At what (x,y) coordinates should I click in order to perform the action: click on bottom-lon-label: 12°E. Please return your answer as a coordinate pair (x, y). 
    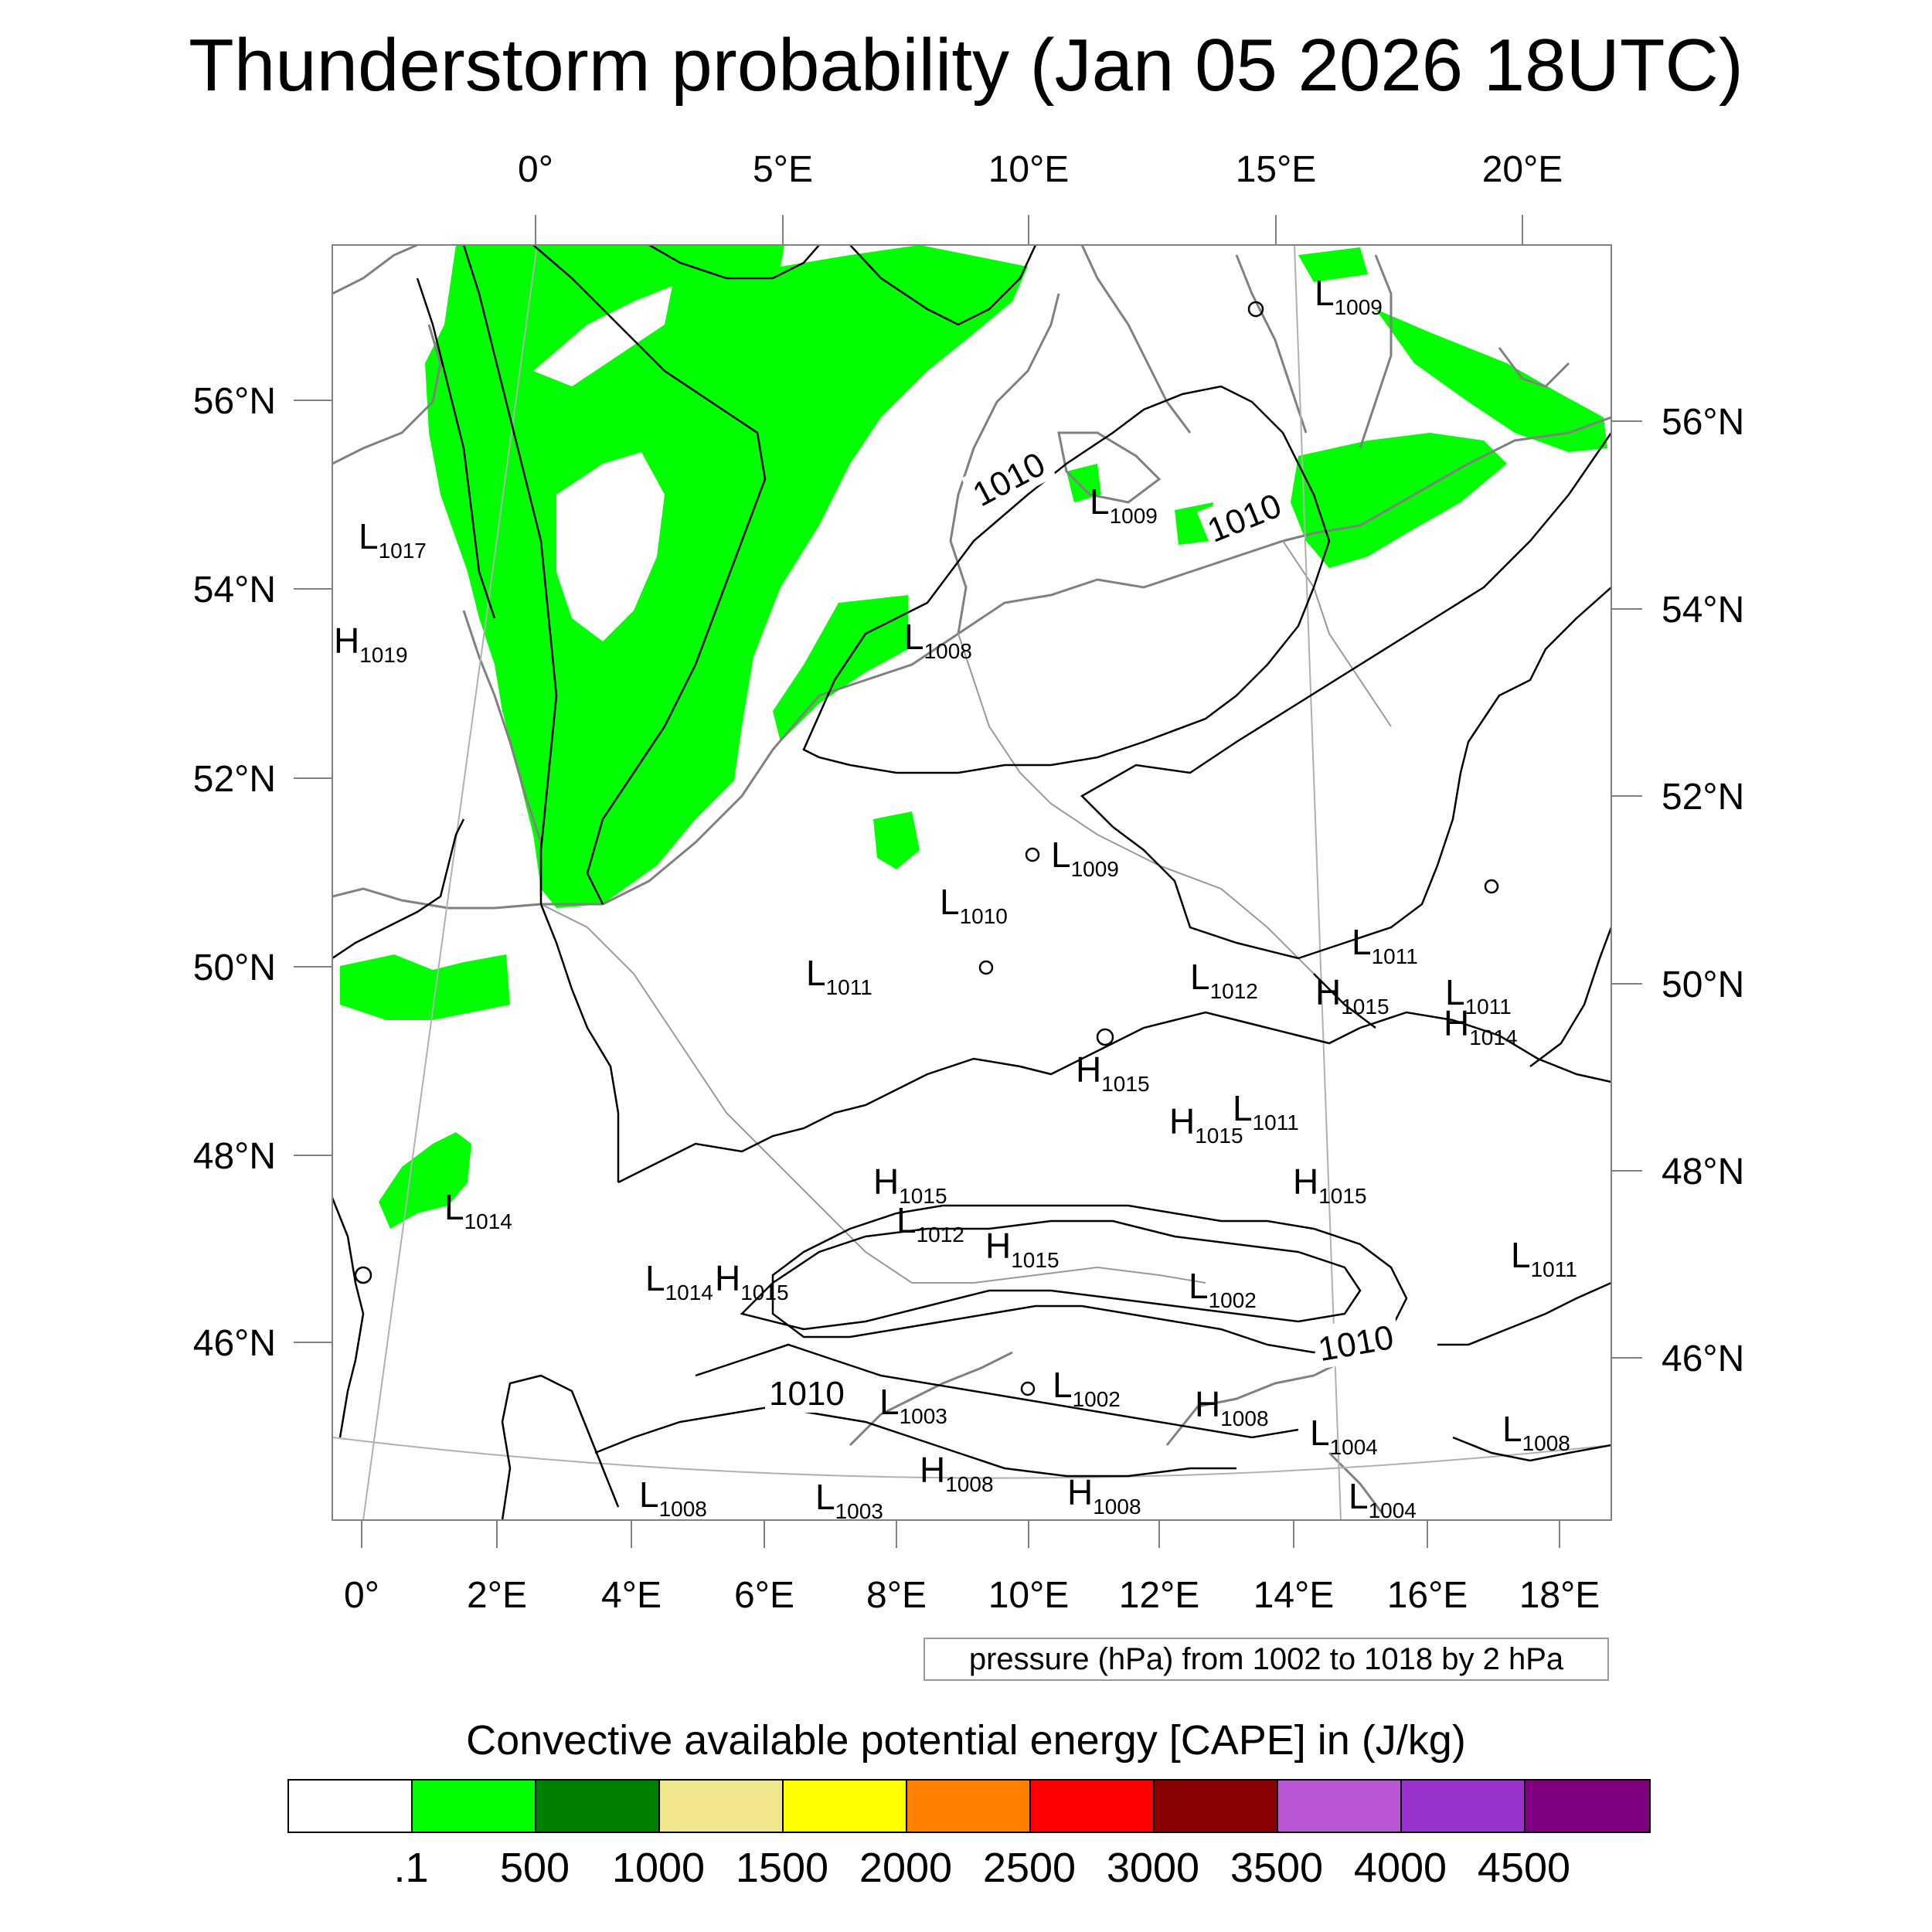
    Looking at the image, I should click on (1159, 1596).